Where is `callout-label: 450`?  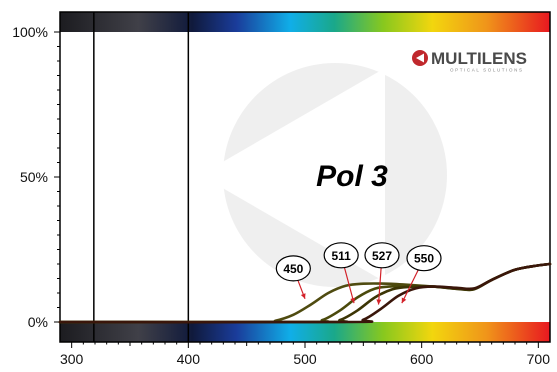 callout-label: 450 is located at coordinates (293, 269).